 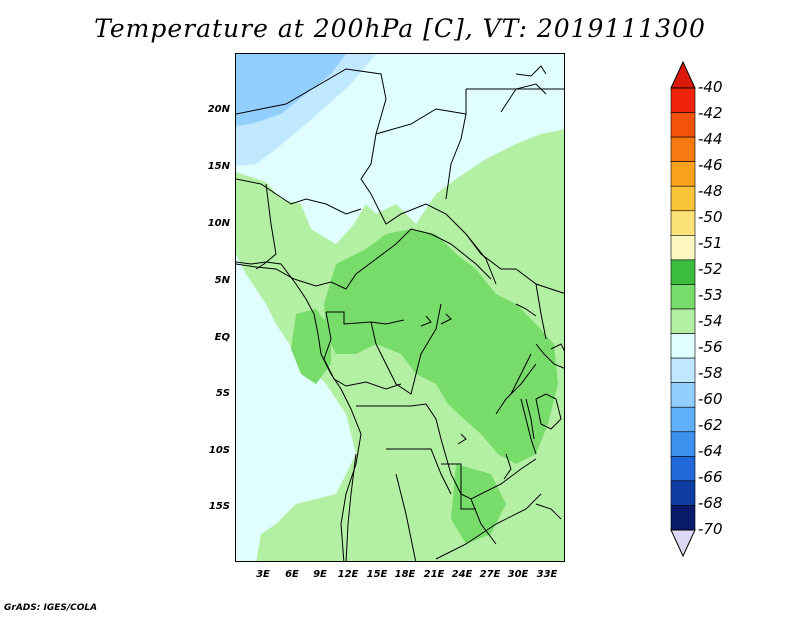 I want to click on colorbar-bottom-arrow, so click(x=683, y=543).